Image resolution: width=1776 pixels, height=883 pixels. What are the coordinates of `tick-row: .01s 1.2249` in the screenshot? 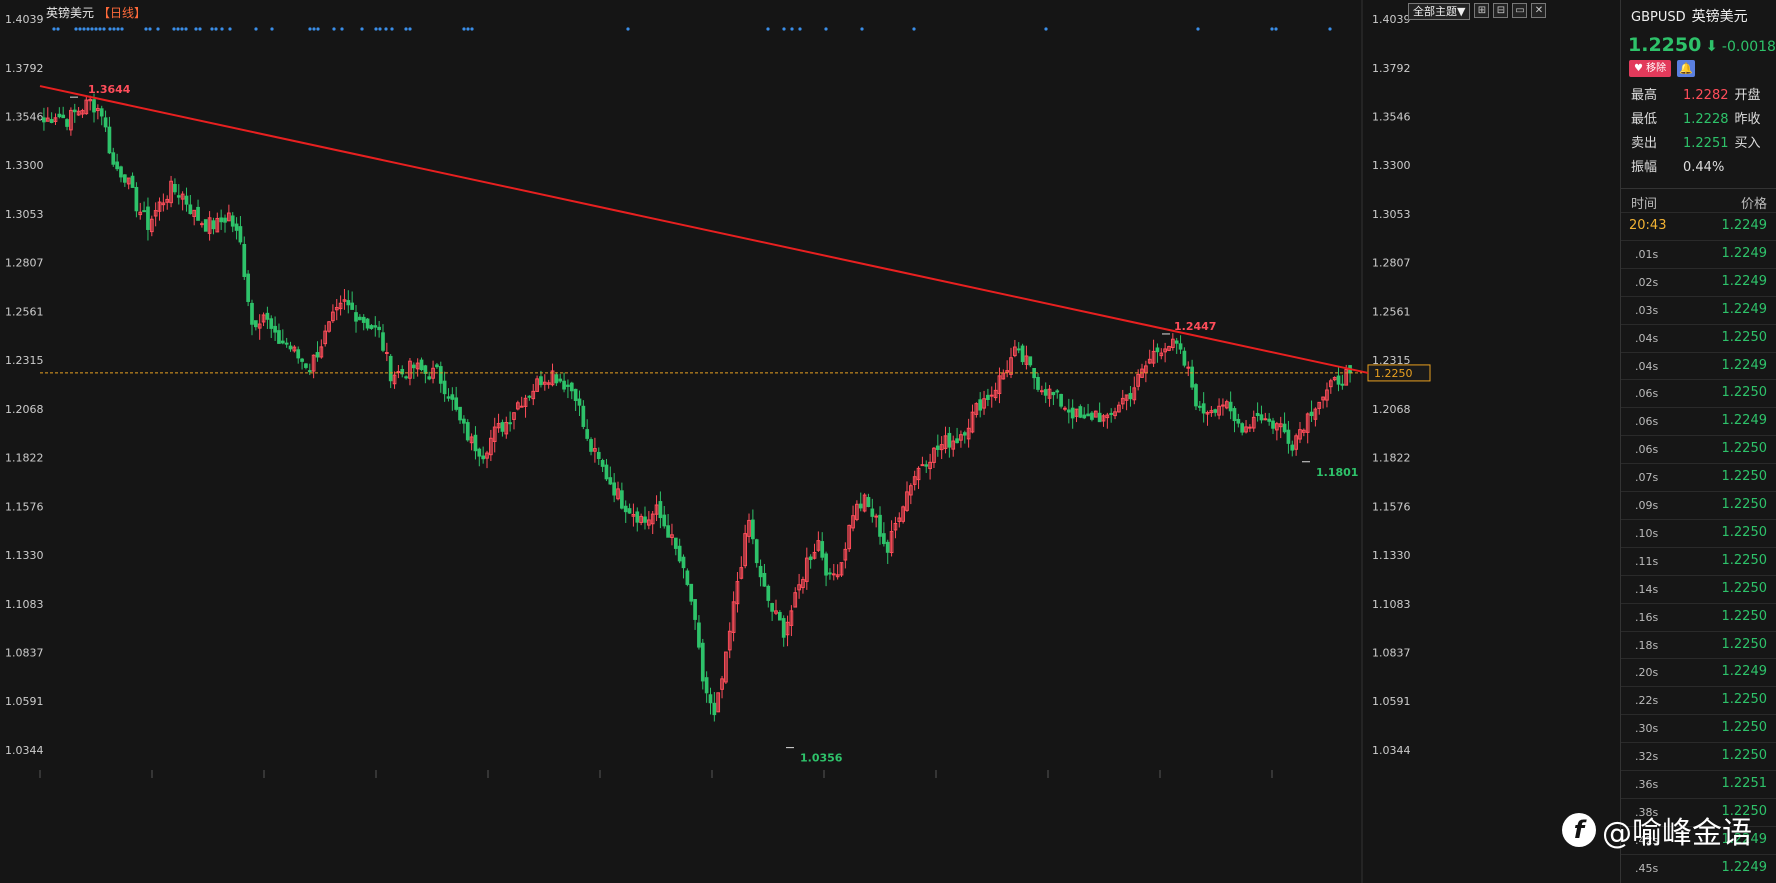 It's located at (1698, 253).